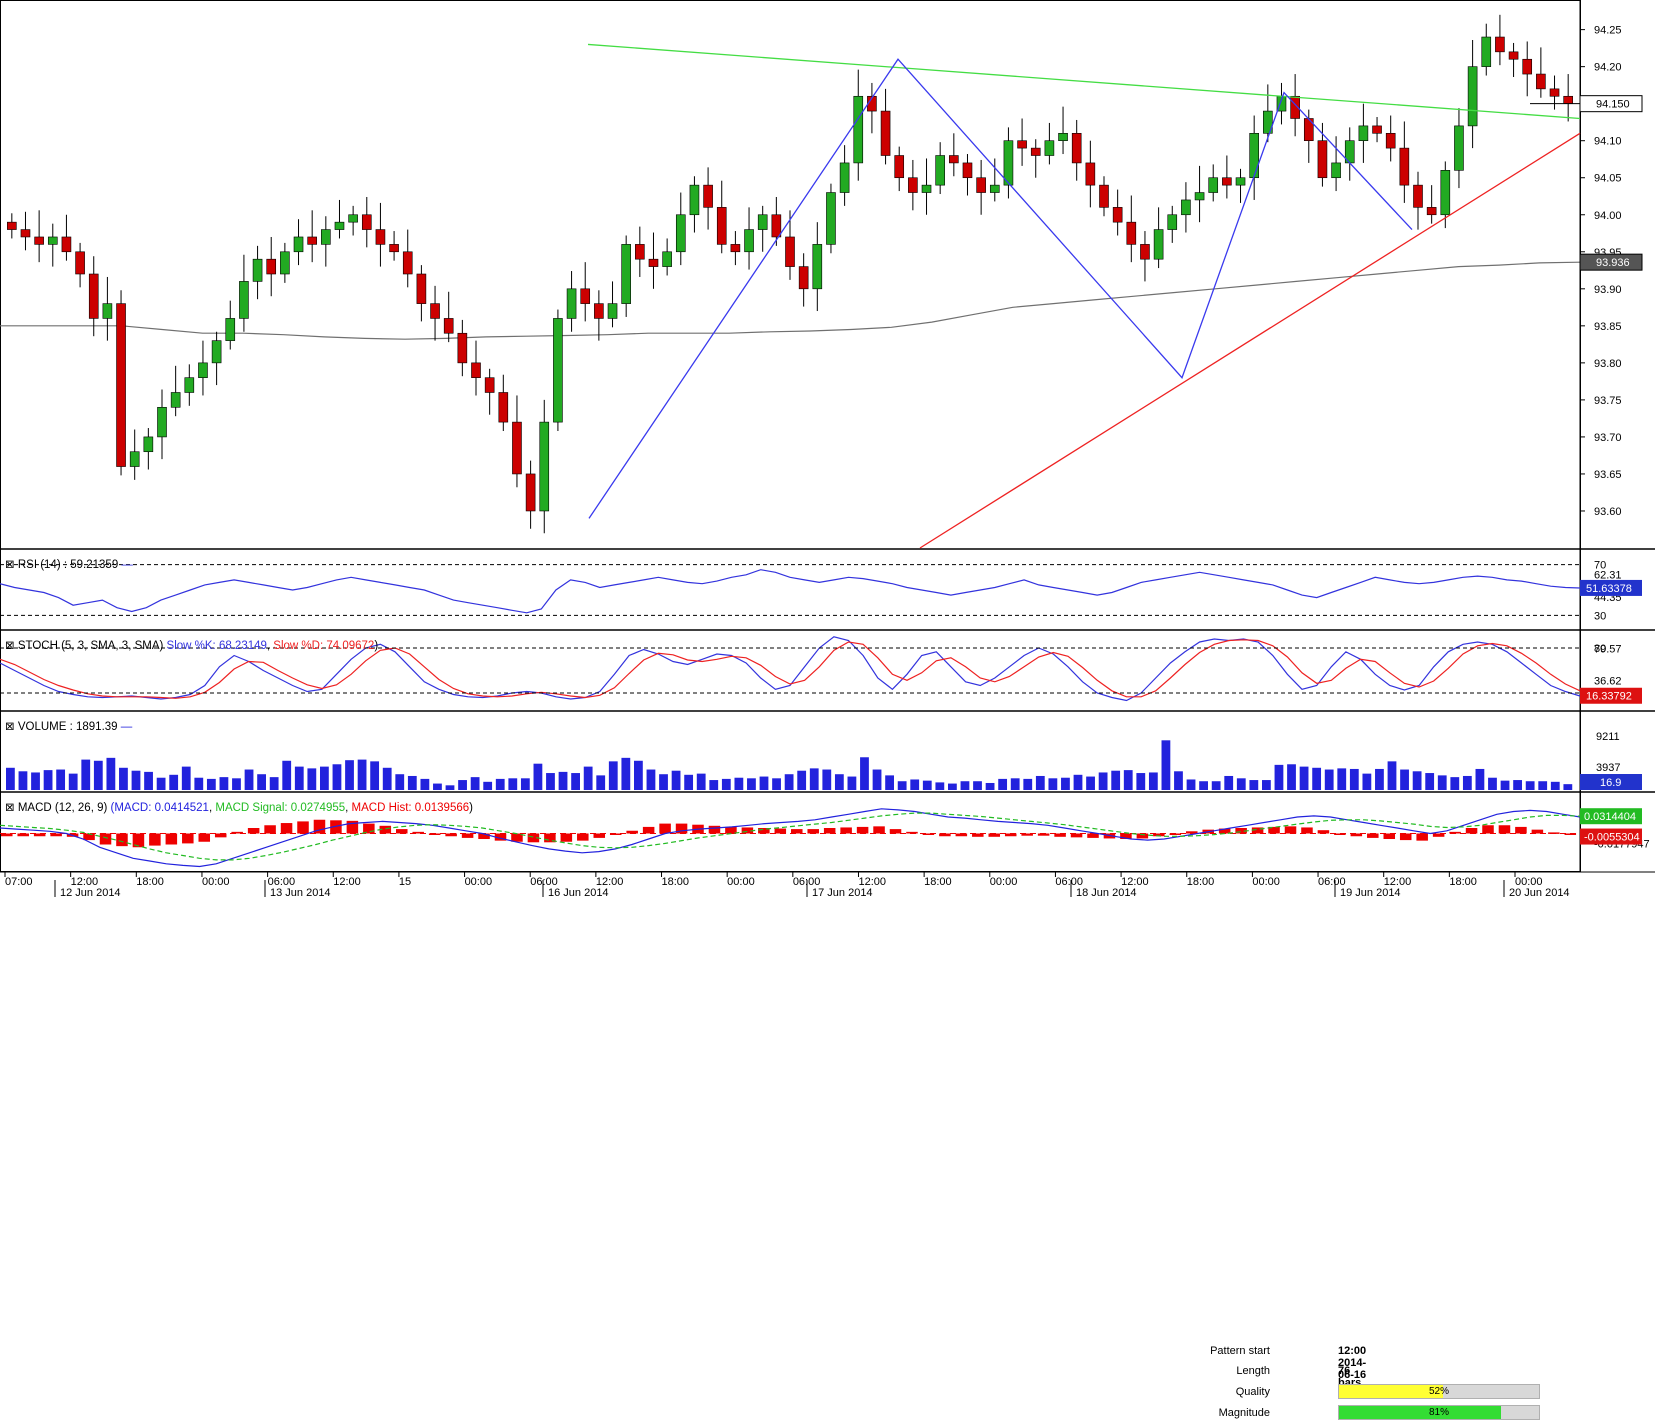 Image resolution: width=1655 pixels, height=1420 pixels. Describe the element at coordinates (1611, 695) in the screenshot. I see `stoch-current-box` at that location.